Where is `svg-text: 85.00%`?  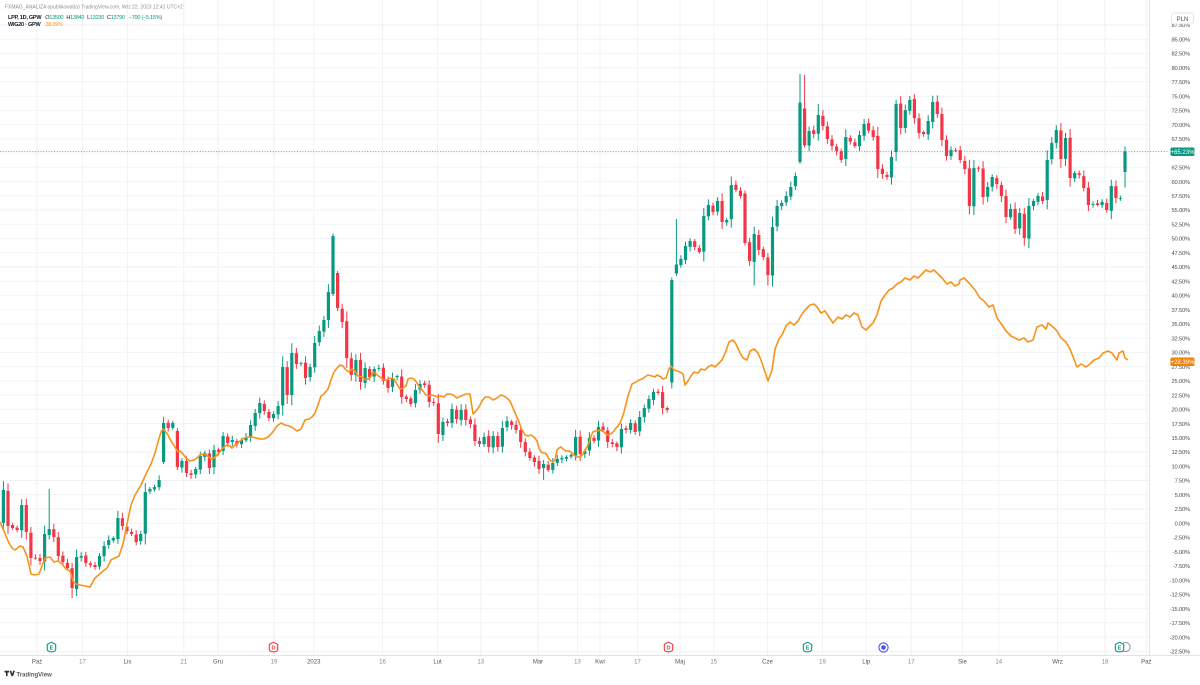 svg-text: 85.00% is located at coordinates (1181, 40).